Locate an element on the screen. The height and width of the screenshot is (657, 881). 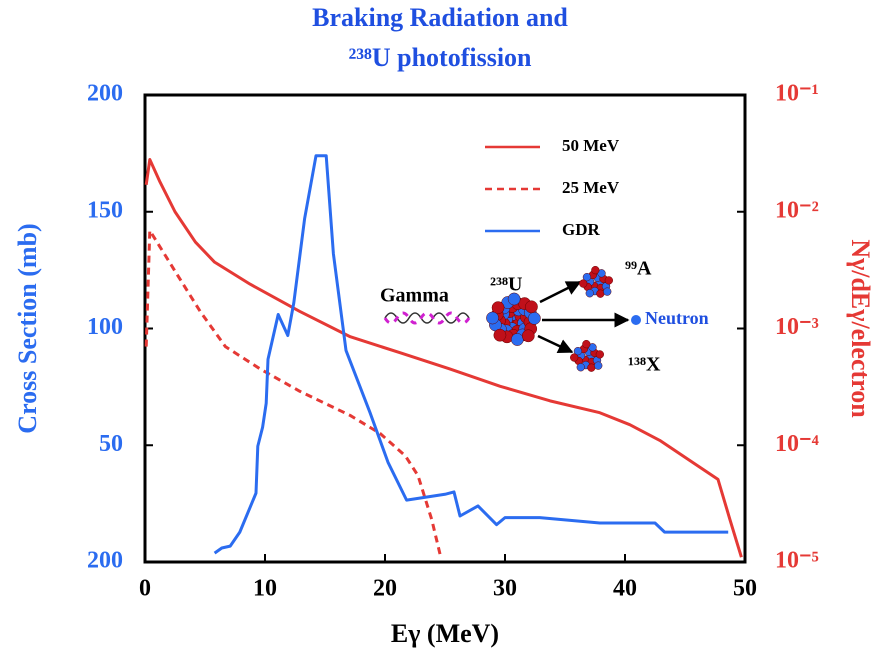
legend-label: 50 MeV is located at coordinates (591, 145).